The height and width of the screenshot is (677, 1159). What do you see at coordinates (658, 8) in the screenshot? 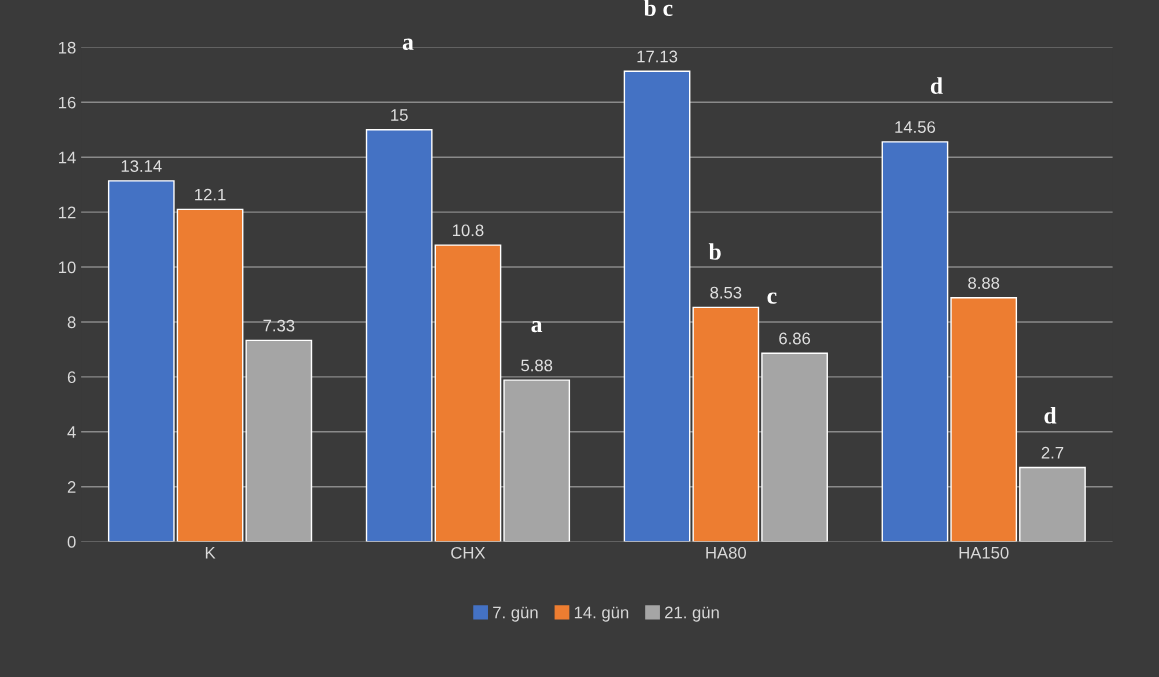
I see `text: b c` at bounding box center [658, 8].